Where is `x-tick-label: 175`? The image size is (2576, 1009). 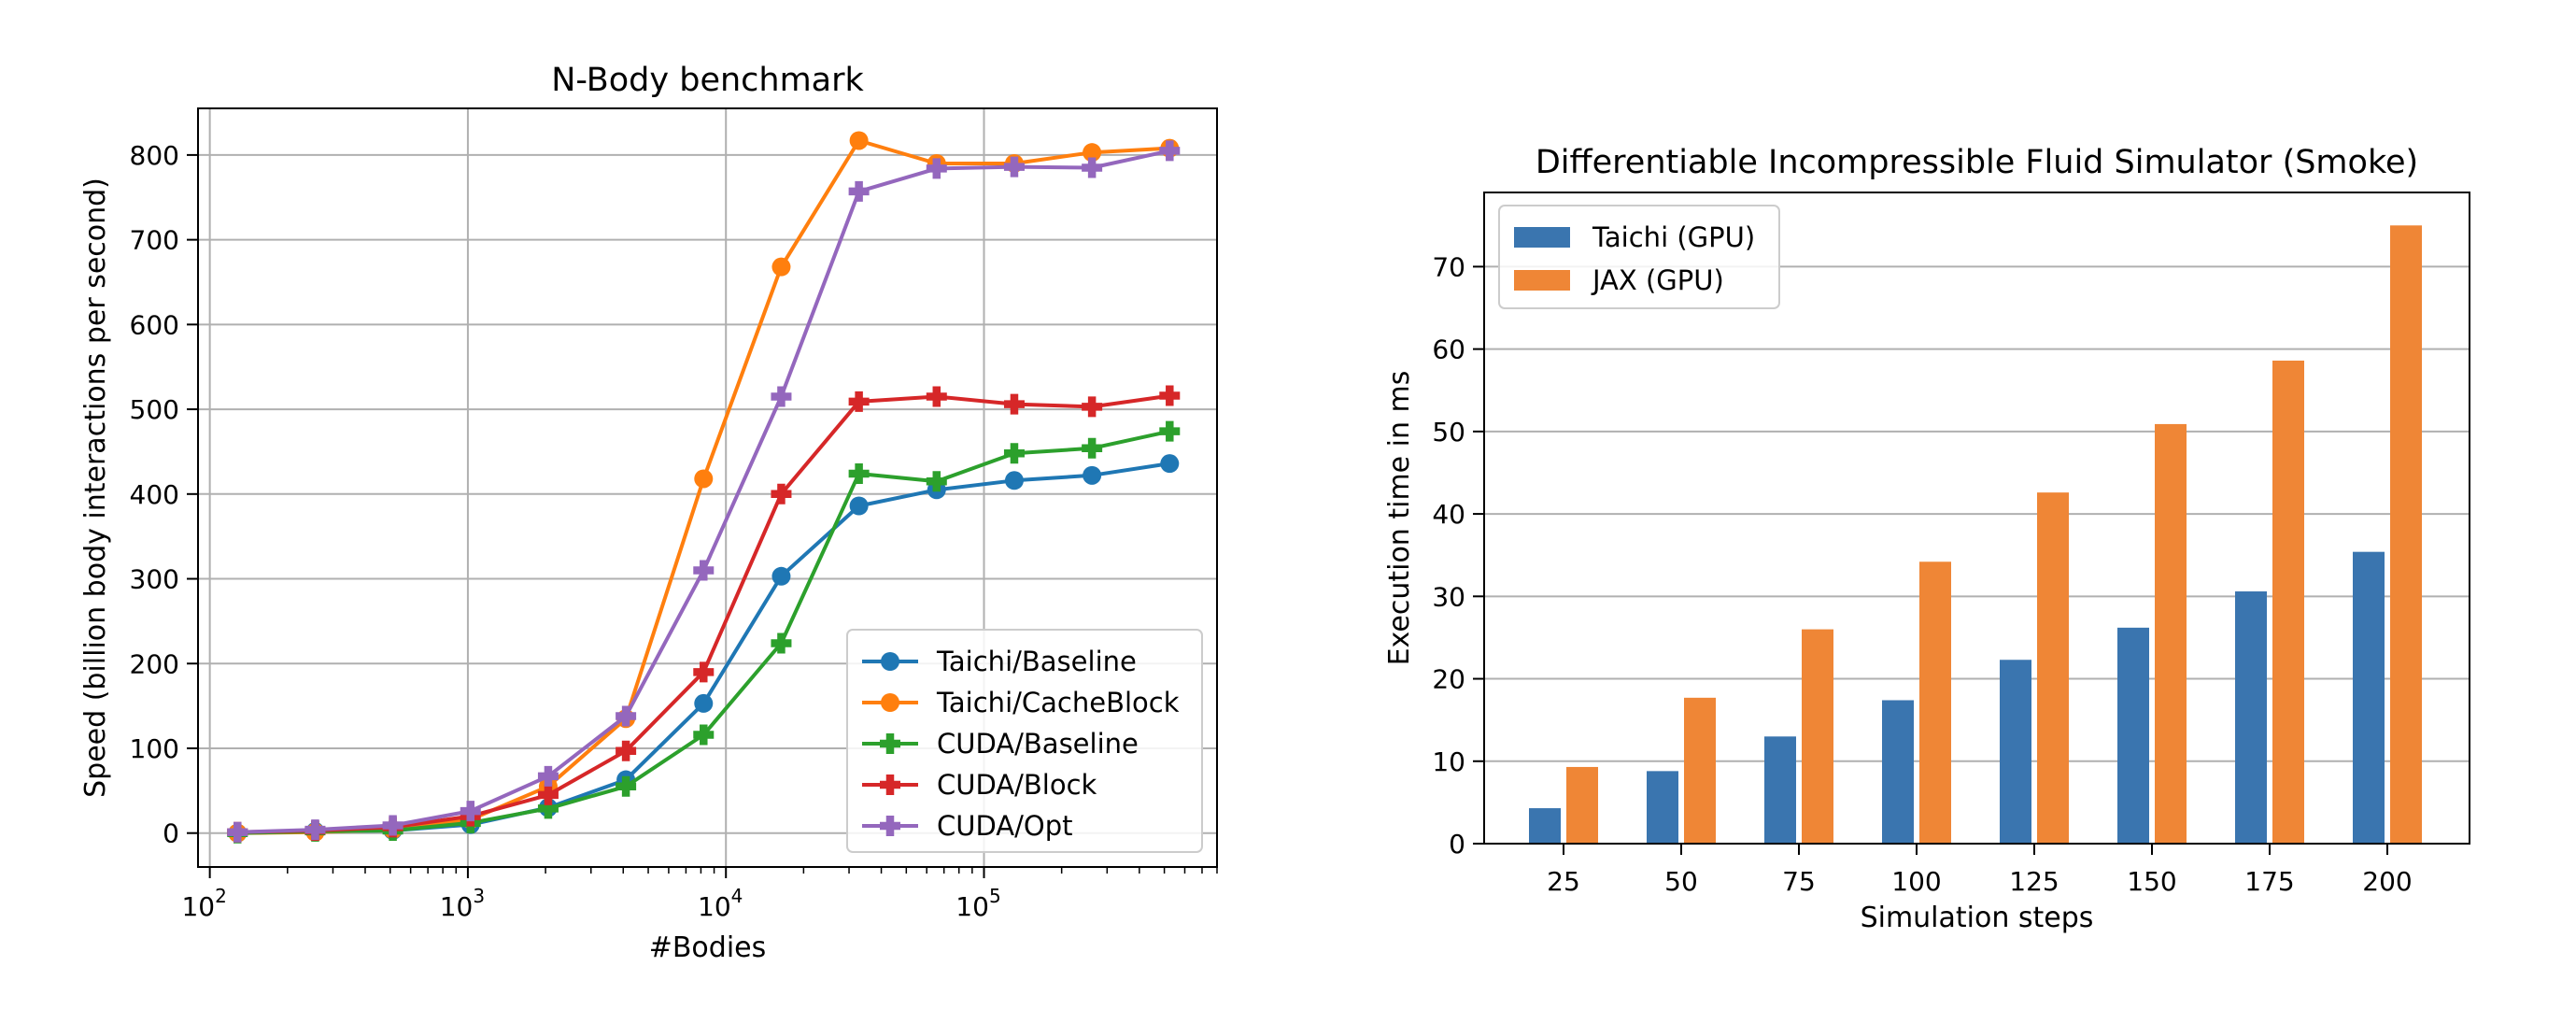 x-tick-label: 175 is located at coordinates (2269, 881).